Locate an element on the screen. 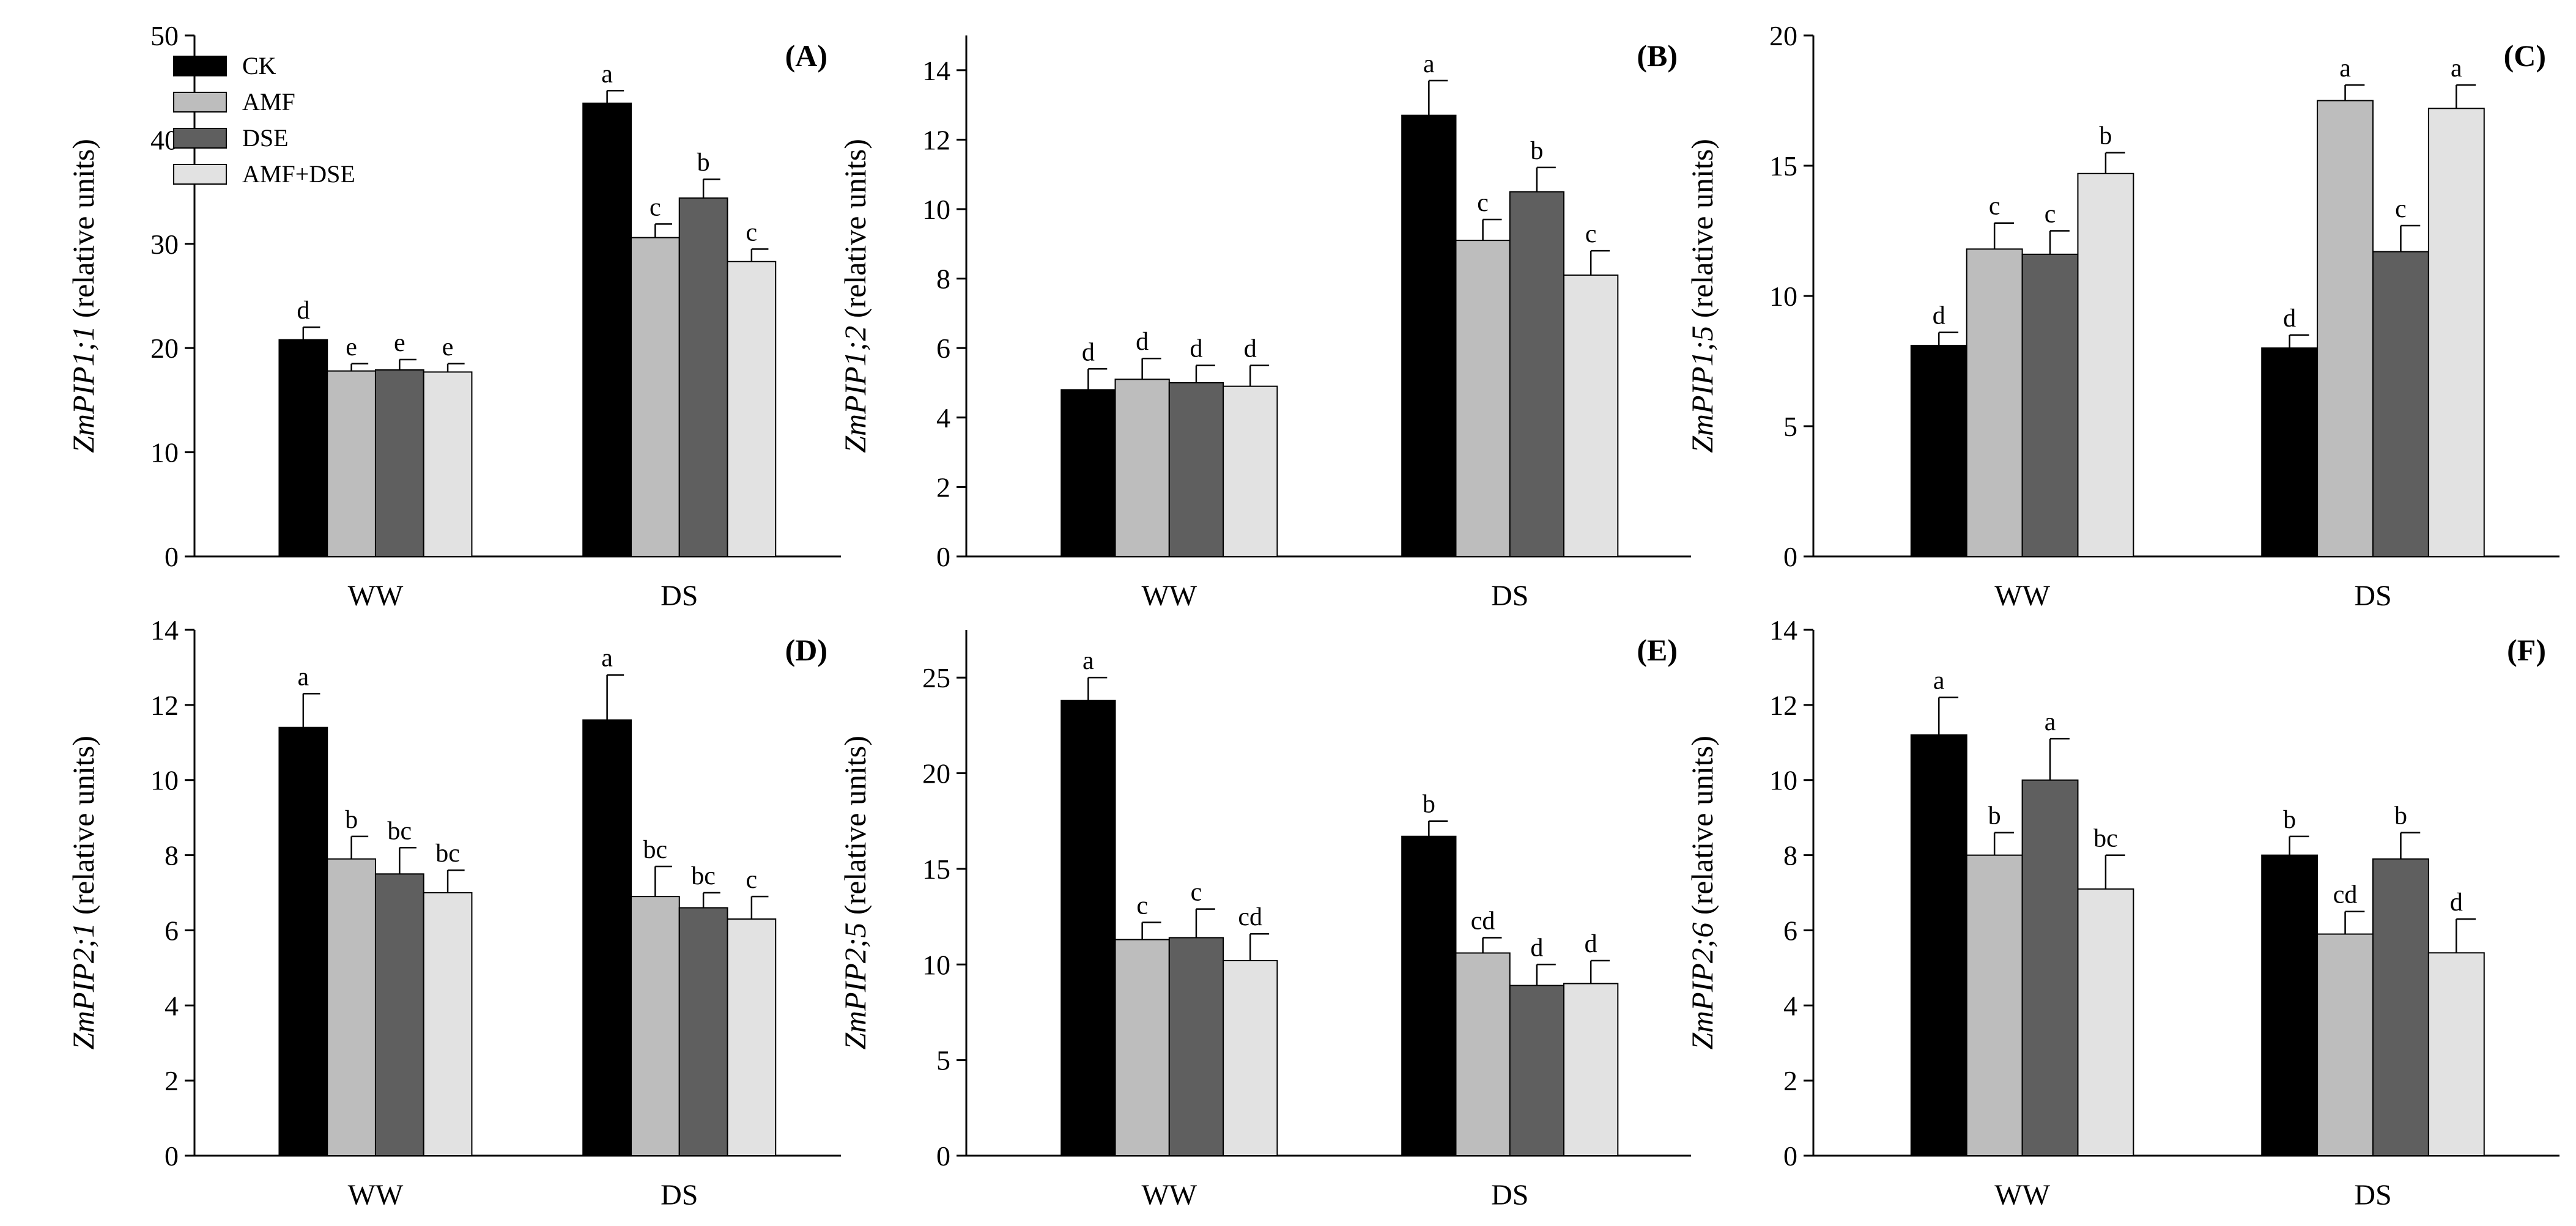  y-tick-label: 8 is located at coordinates (1790, 855).